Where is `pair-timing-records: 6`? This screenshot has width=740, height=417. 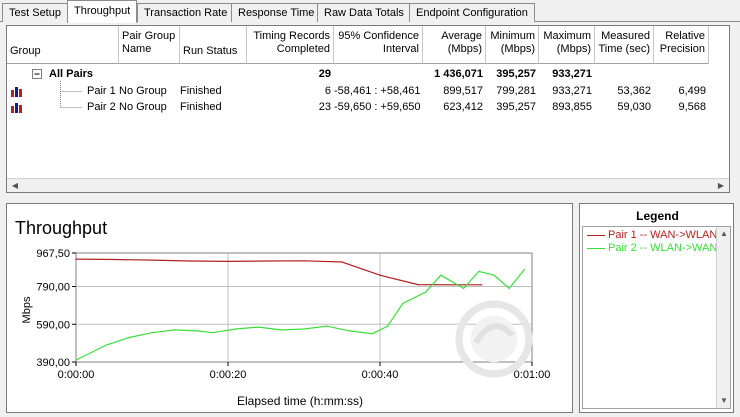 pair-timing-records: 6 is located at coordinates (327, 91).